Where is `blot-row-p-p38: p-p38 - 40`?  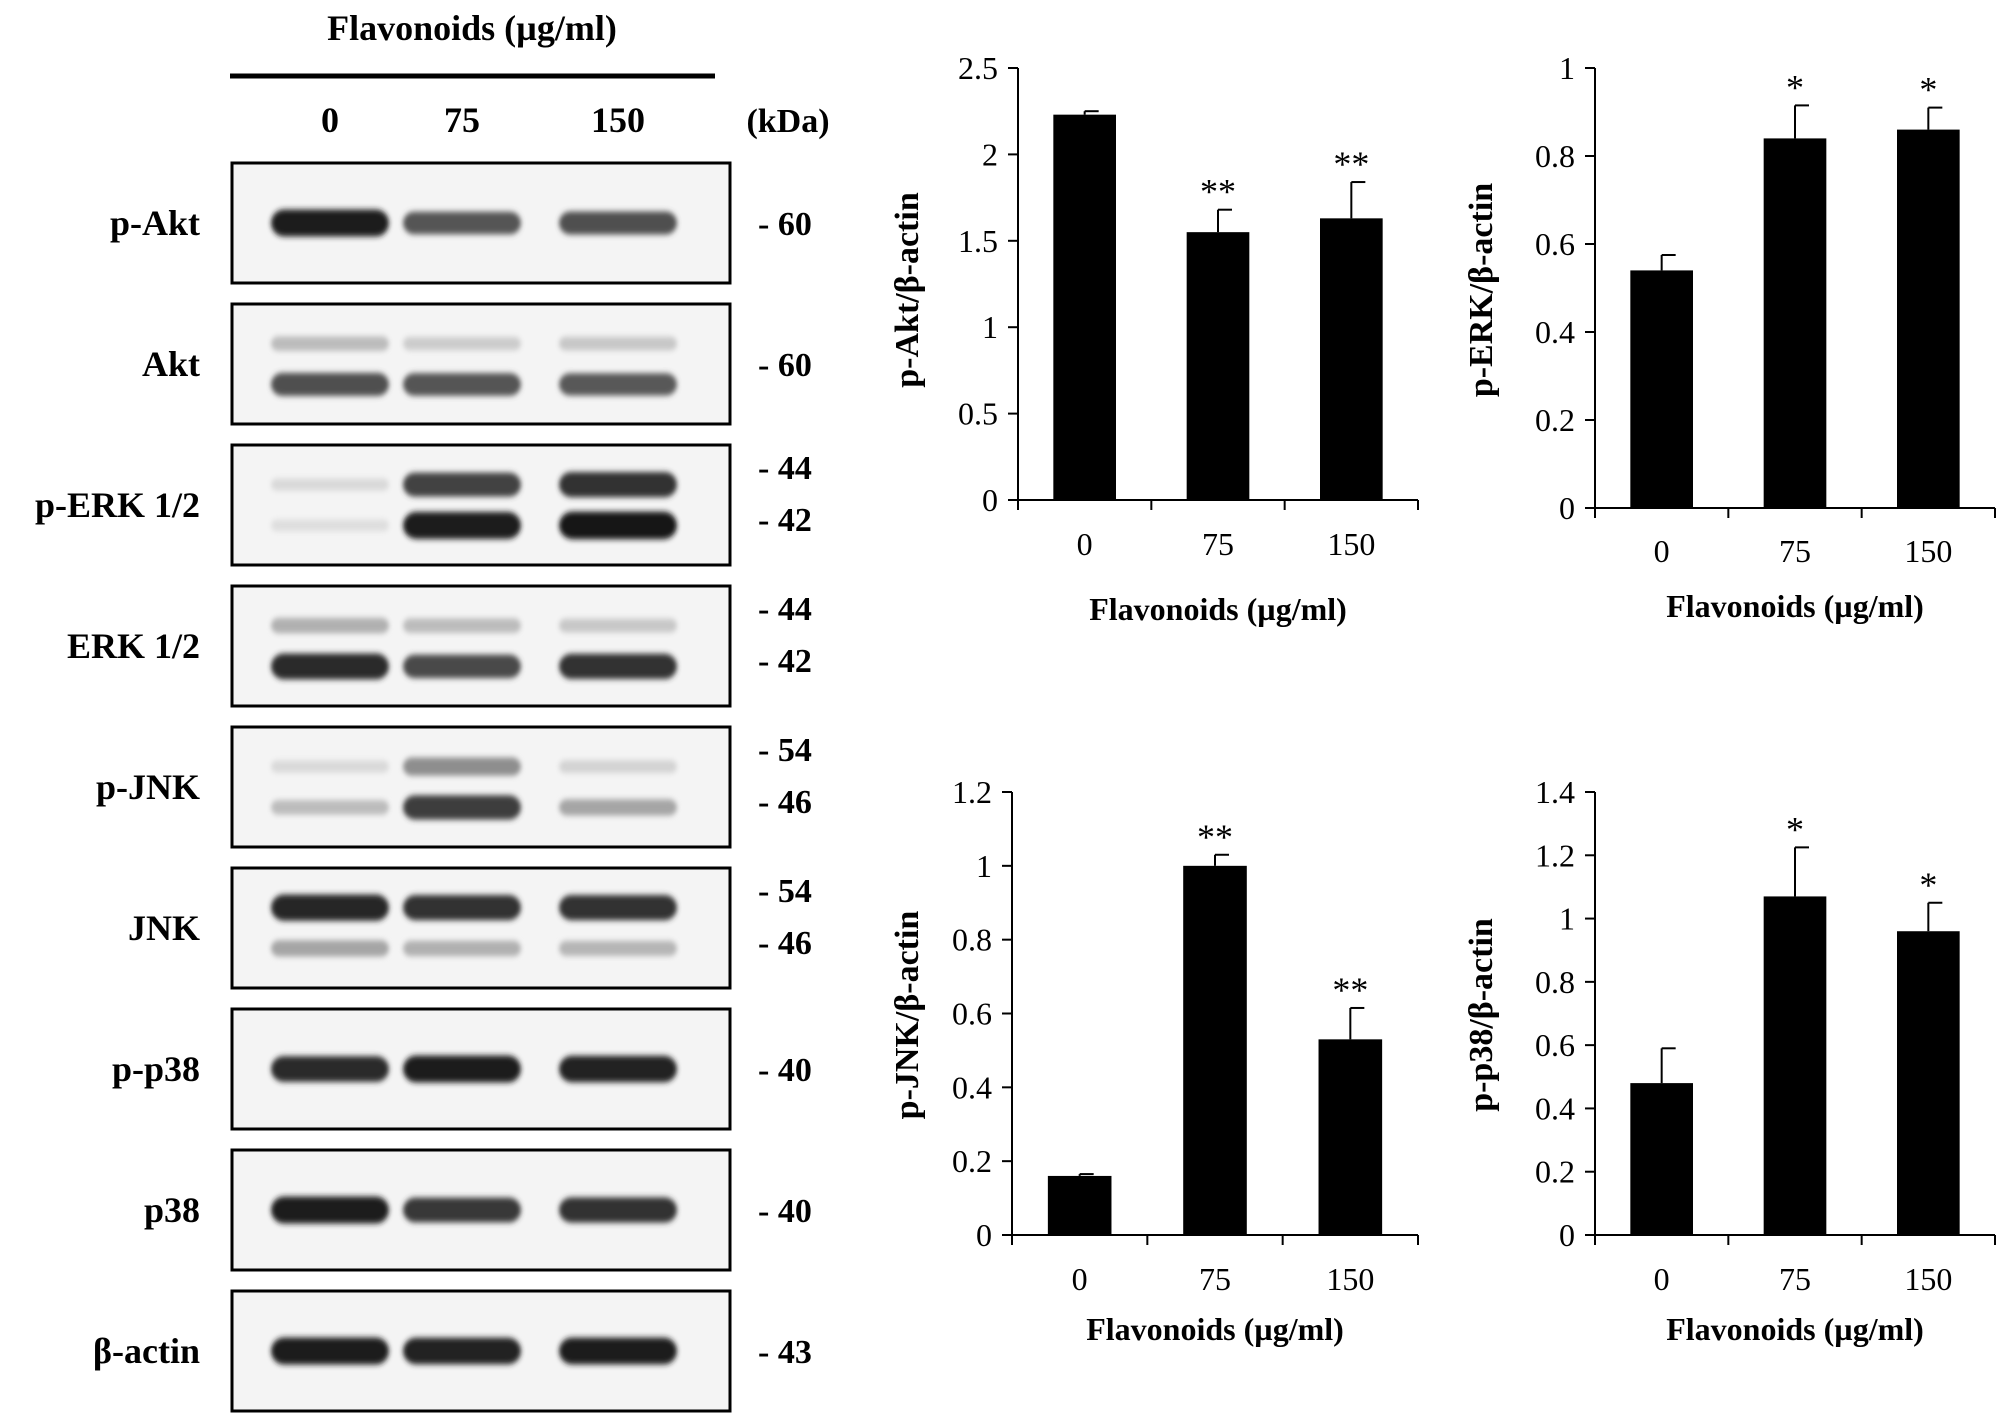
blot-row-p-p38: p-p38 - 40 is located at coordinates (462, 1069).